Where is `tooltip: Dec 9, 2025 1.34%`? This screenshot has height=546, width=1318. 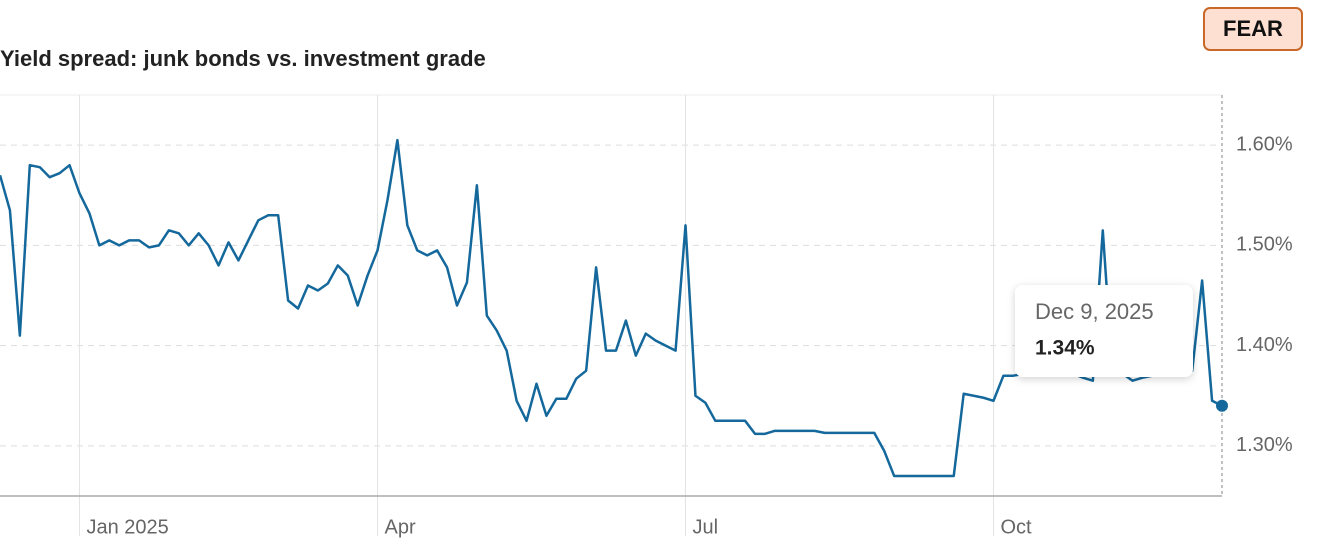 tooltip: Dec 9, 2025 1.34% is located at coordinates (1104, 331).